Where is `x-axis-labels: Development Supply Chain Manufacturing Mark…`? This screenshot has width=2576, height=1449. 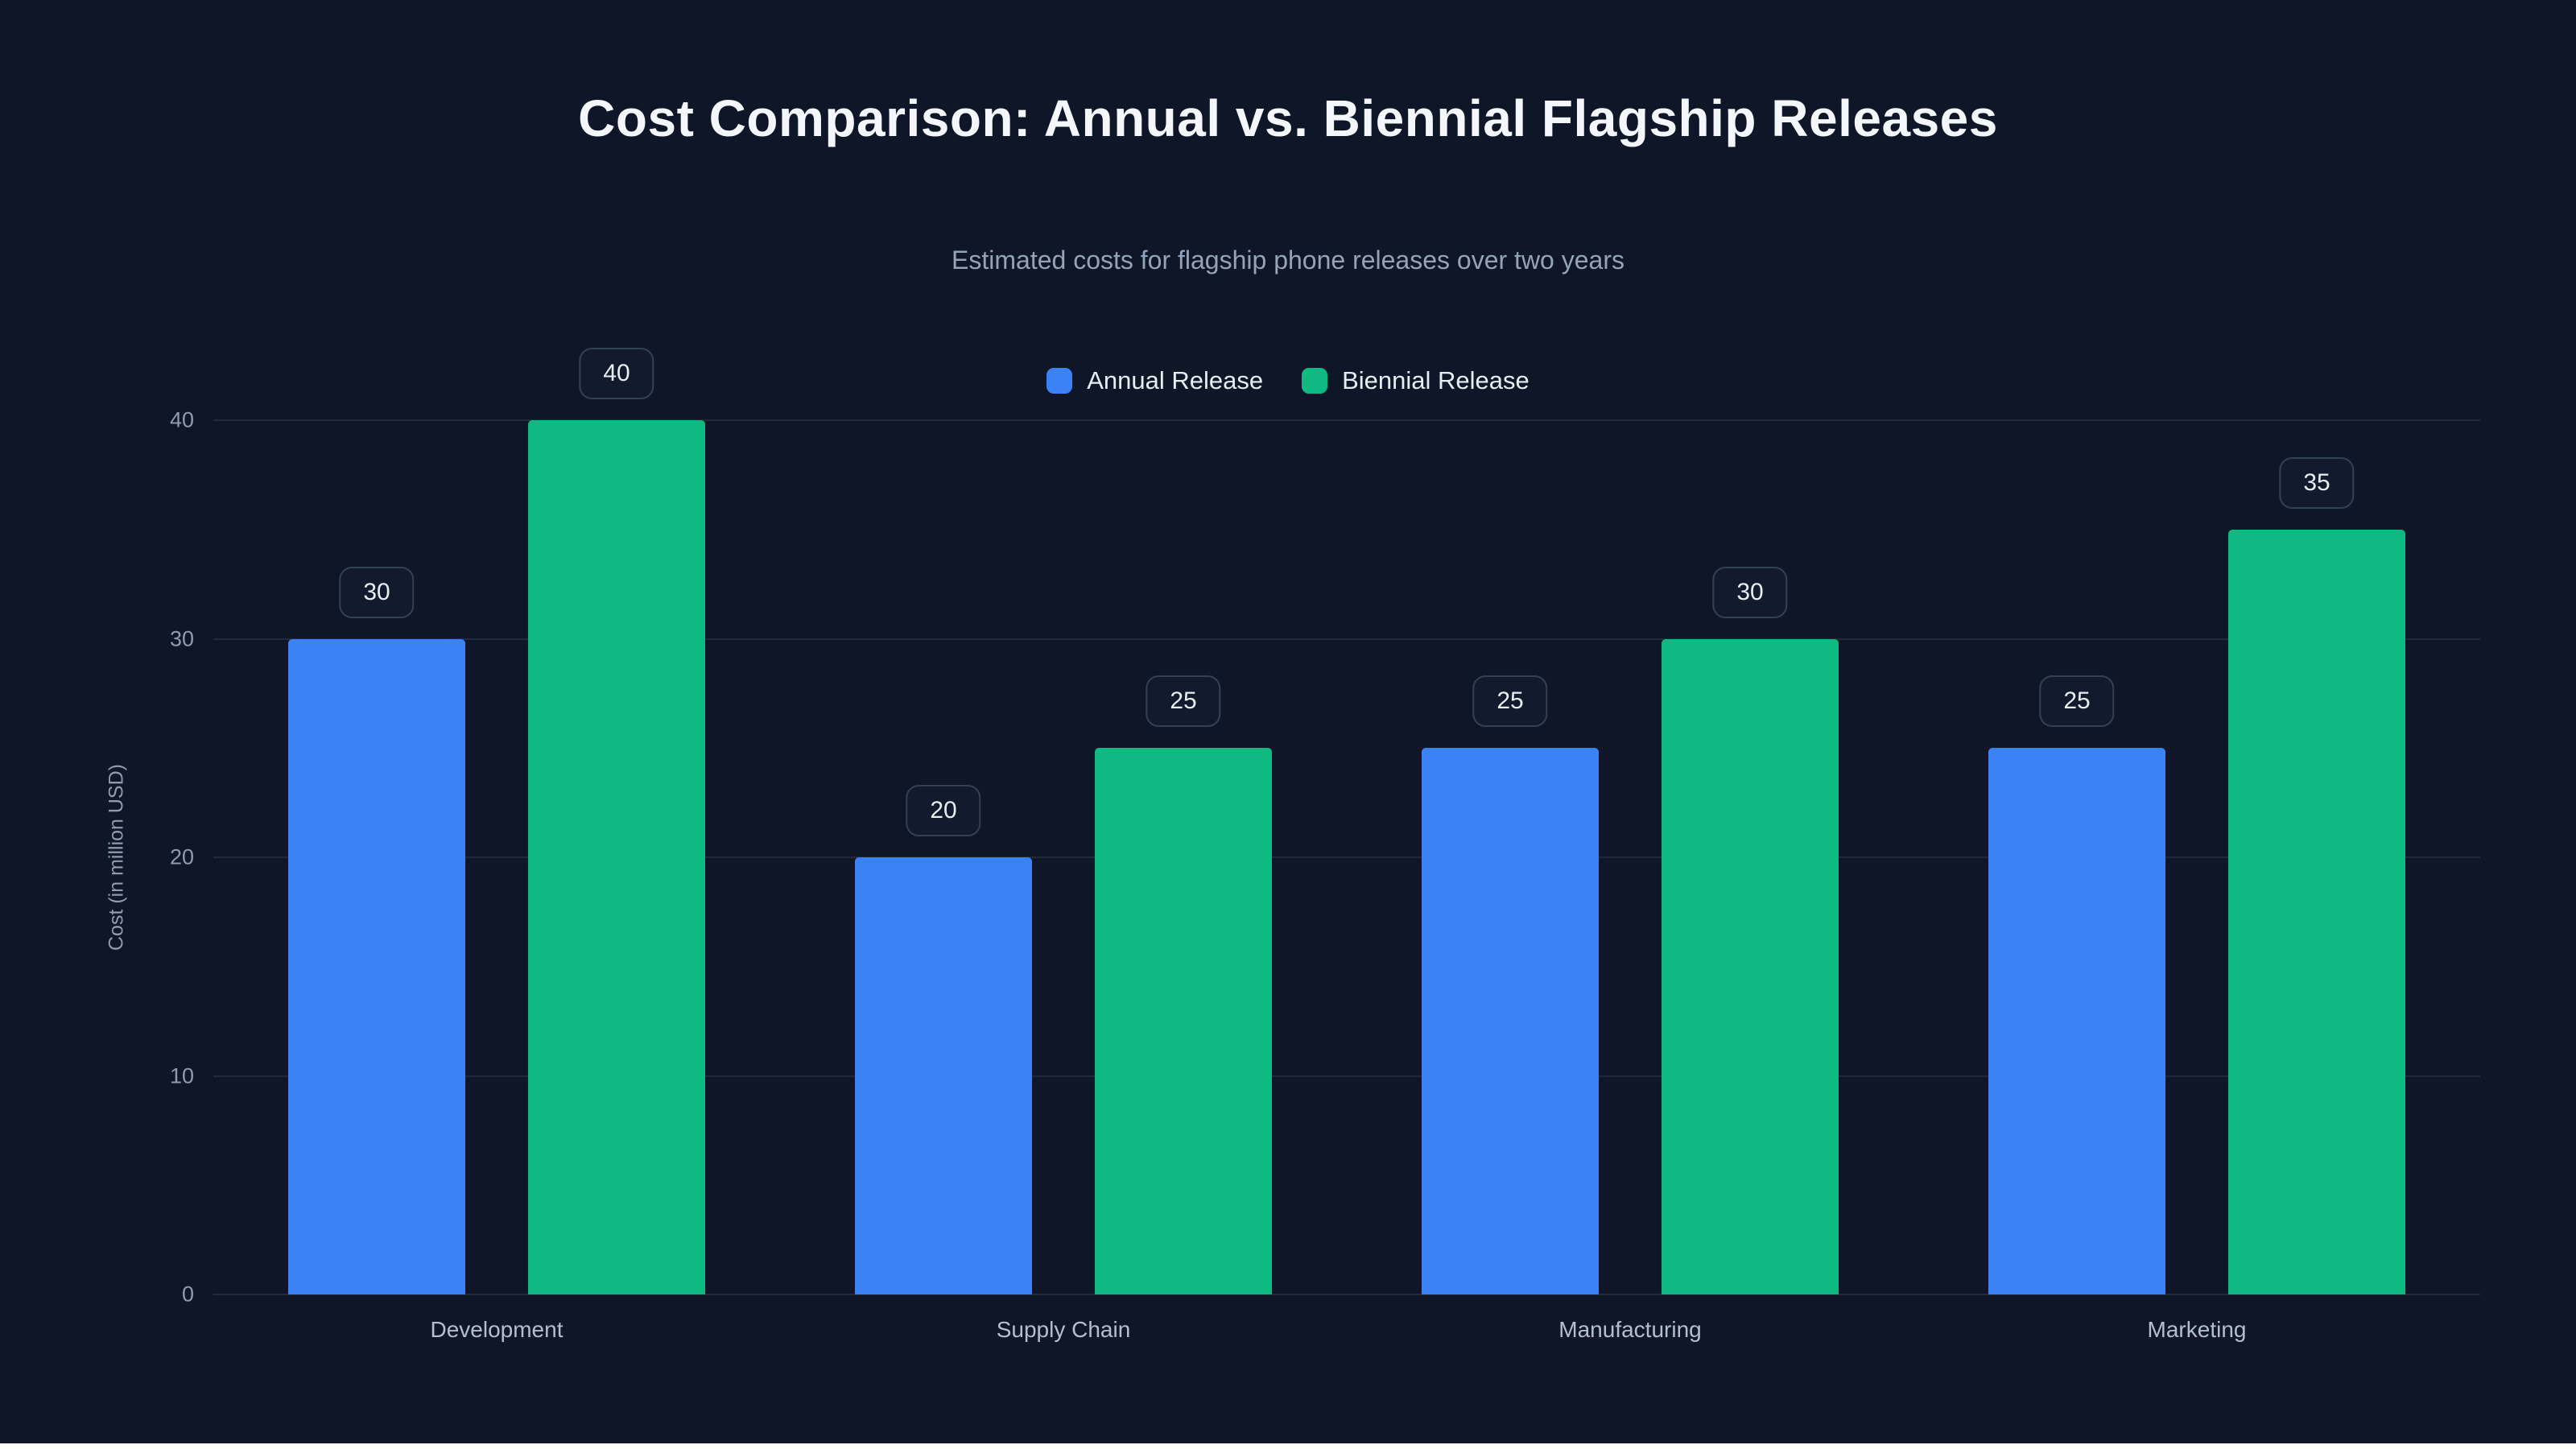
x-axis-labels: Development Supply Chain Manufacturing Mark… is located at coordinates (1346, 1330).